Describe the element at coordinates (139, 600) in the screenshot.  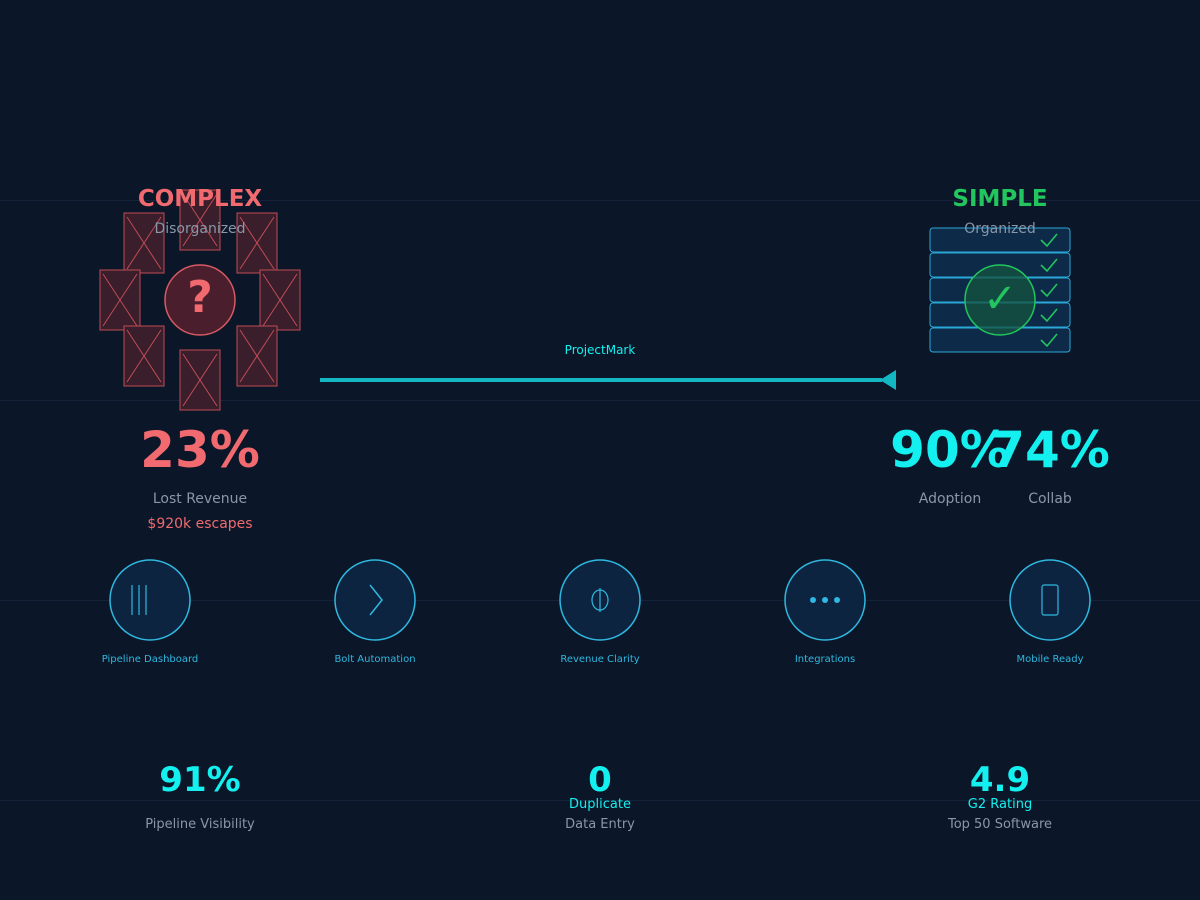
I see `pipeline-bars-icon` at that location.